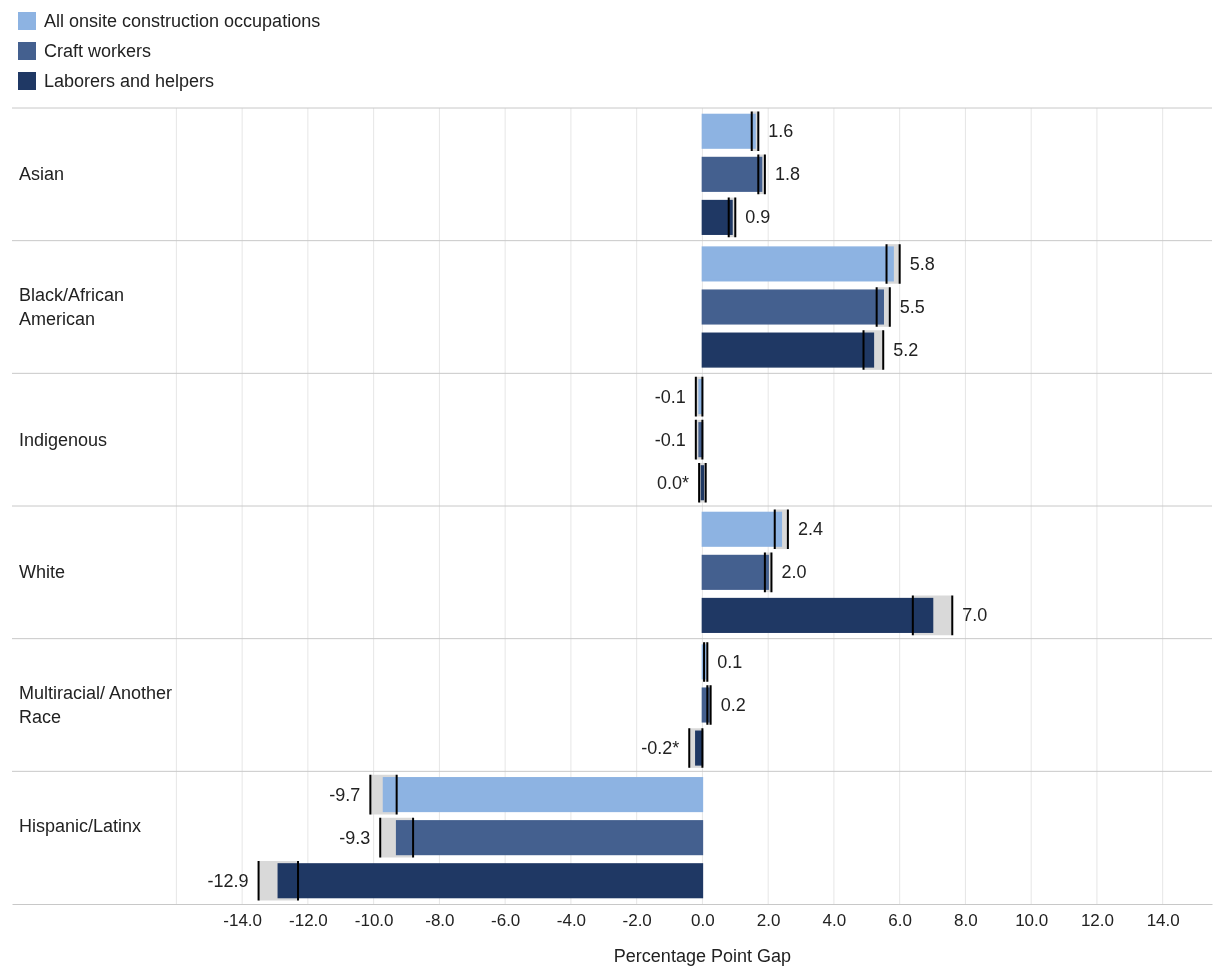  What do you see at coordinates (660, 748) in the screenshot?
I see `data-label: -0.2*` at bounding box center [660, 748].